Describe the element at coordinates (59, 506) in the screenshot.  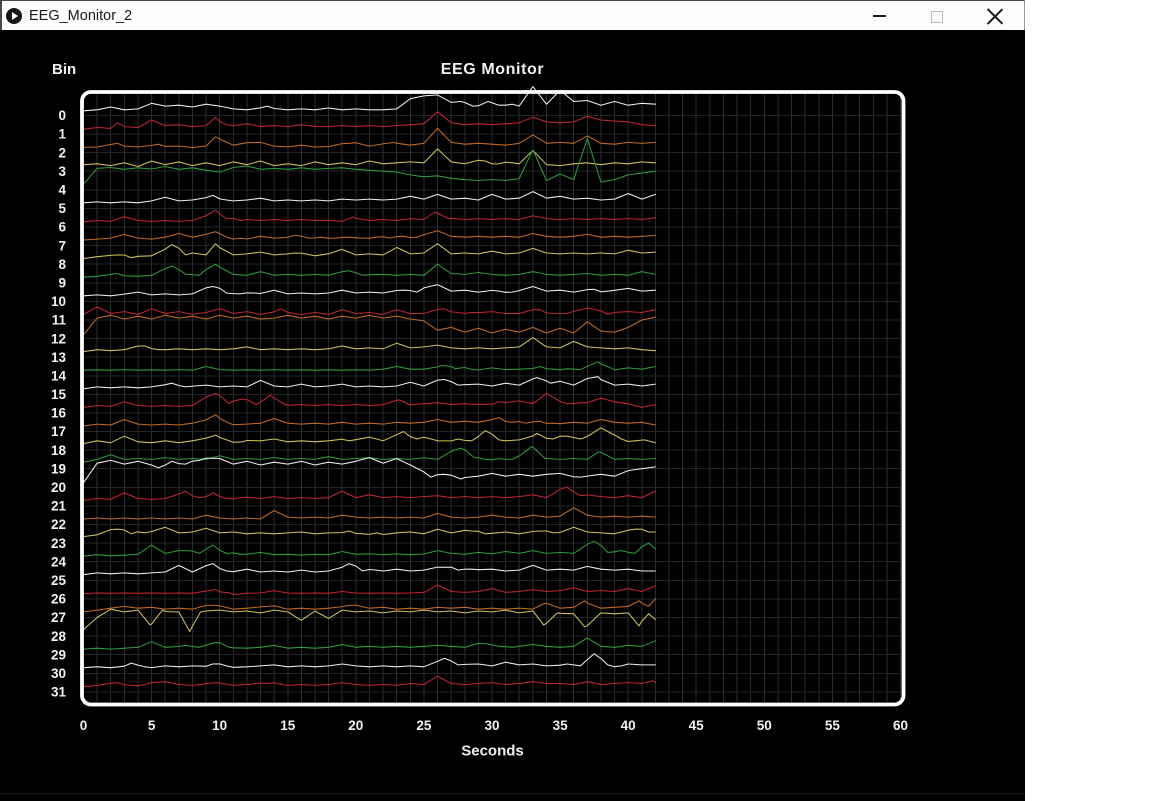
I see `svg-text: 21` at that location.